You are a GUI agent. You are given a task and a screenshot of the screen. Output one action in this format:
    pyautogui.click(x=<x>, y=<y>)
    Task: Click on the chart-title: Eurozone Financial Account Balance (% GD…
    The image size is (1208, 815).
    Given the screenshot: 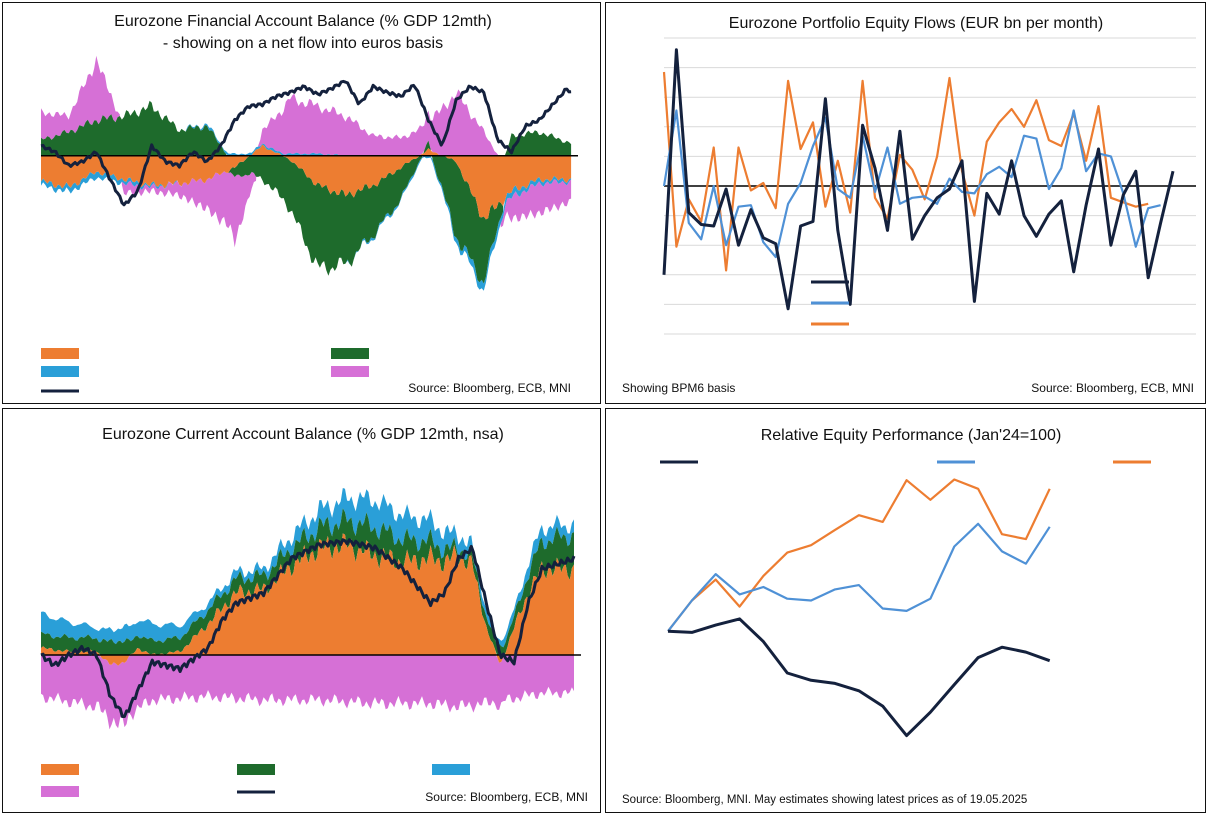 What is the action you would take?
    pyautogui.click(x=303, y=21)
    